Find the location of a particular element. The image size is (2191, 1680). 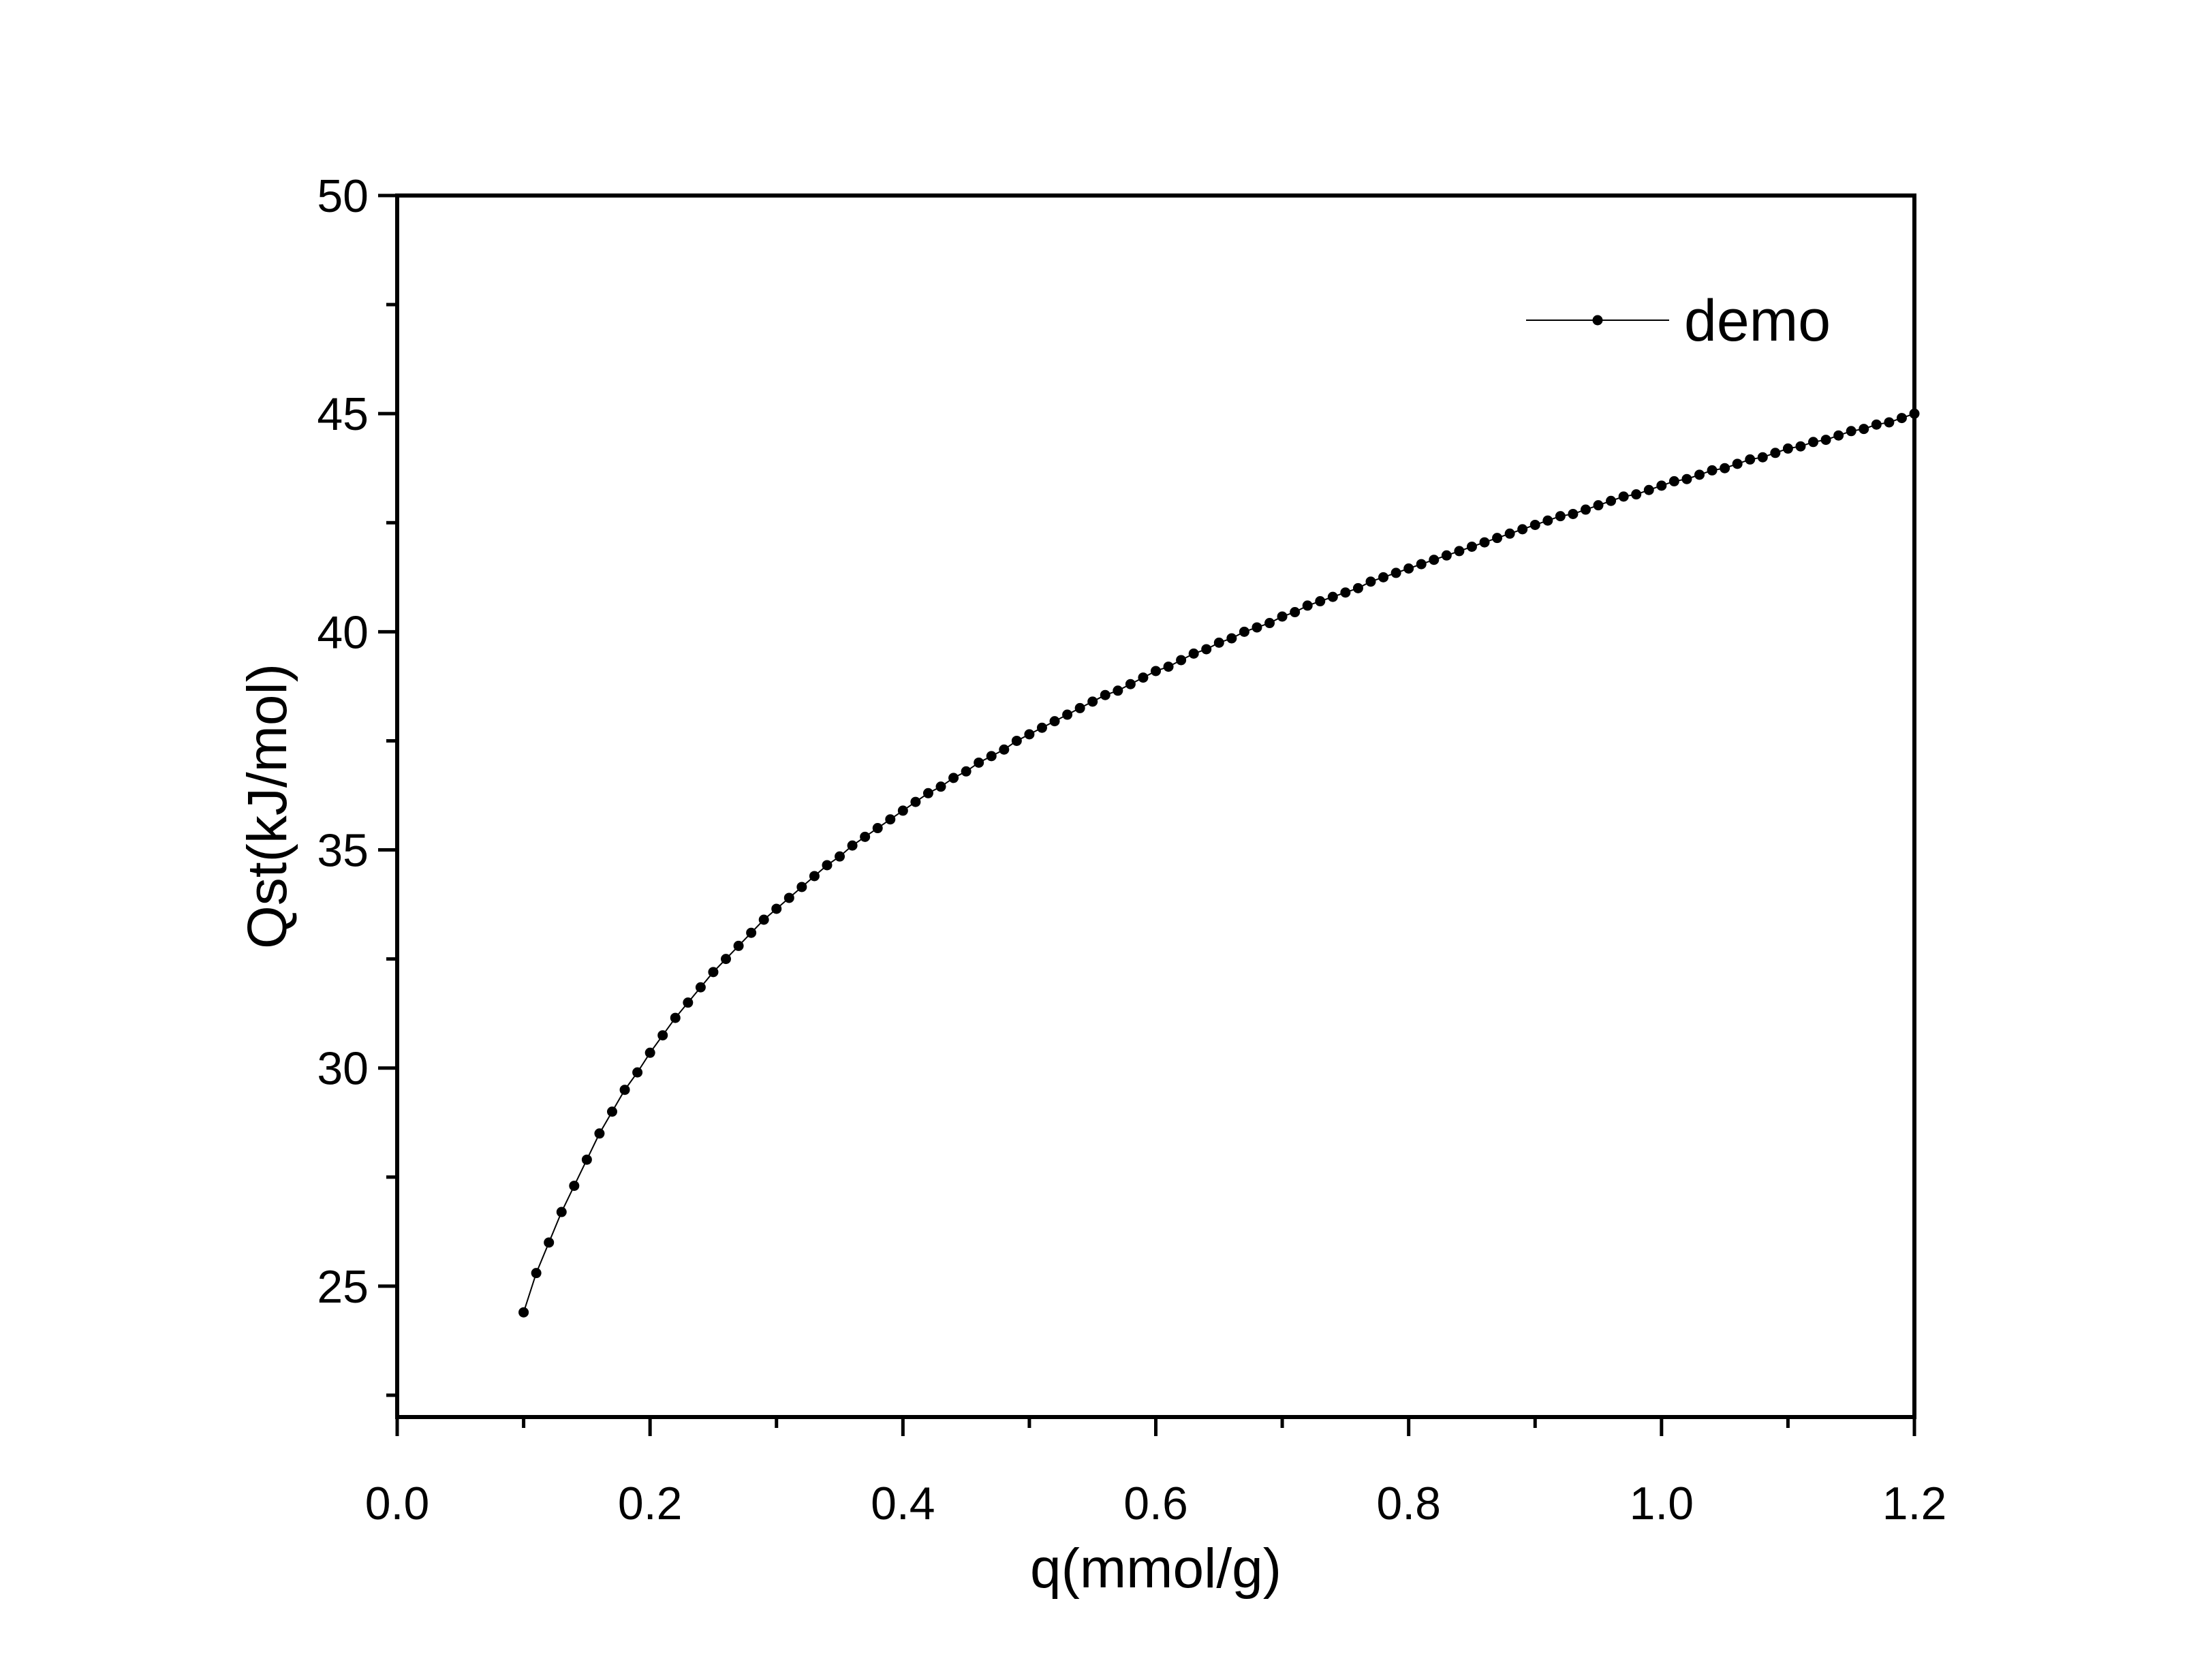

legend-marker is located at coordinates (1597, 320).